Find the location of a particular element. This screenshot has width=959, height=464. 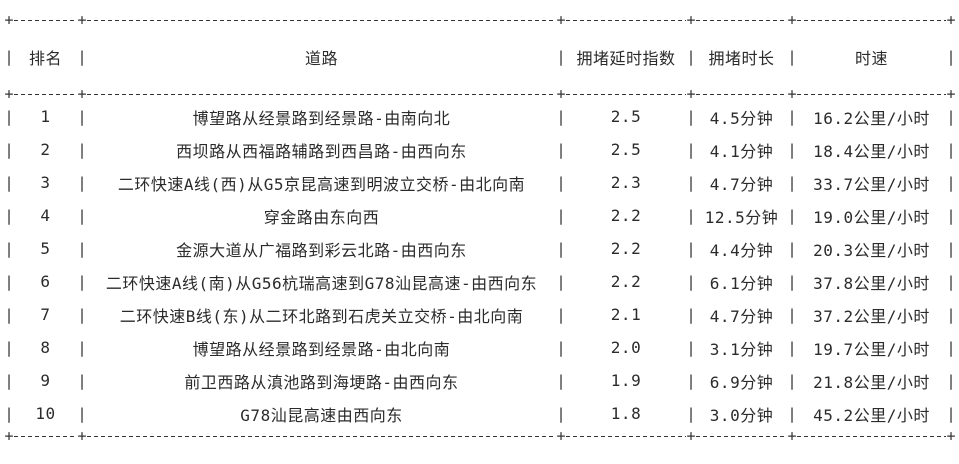

cell-delay-index: 2.1 is located at coordinates (626, 314).